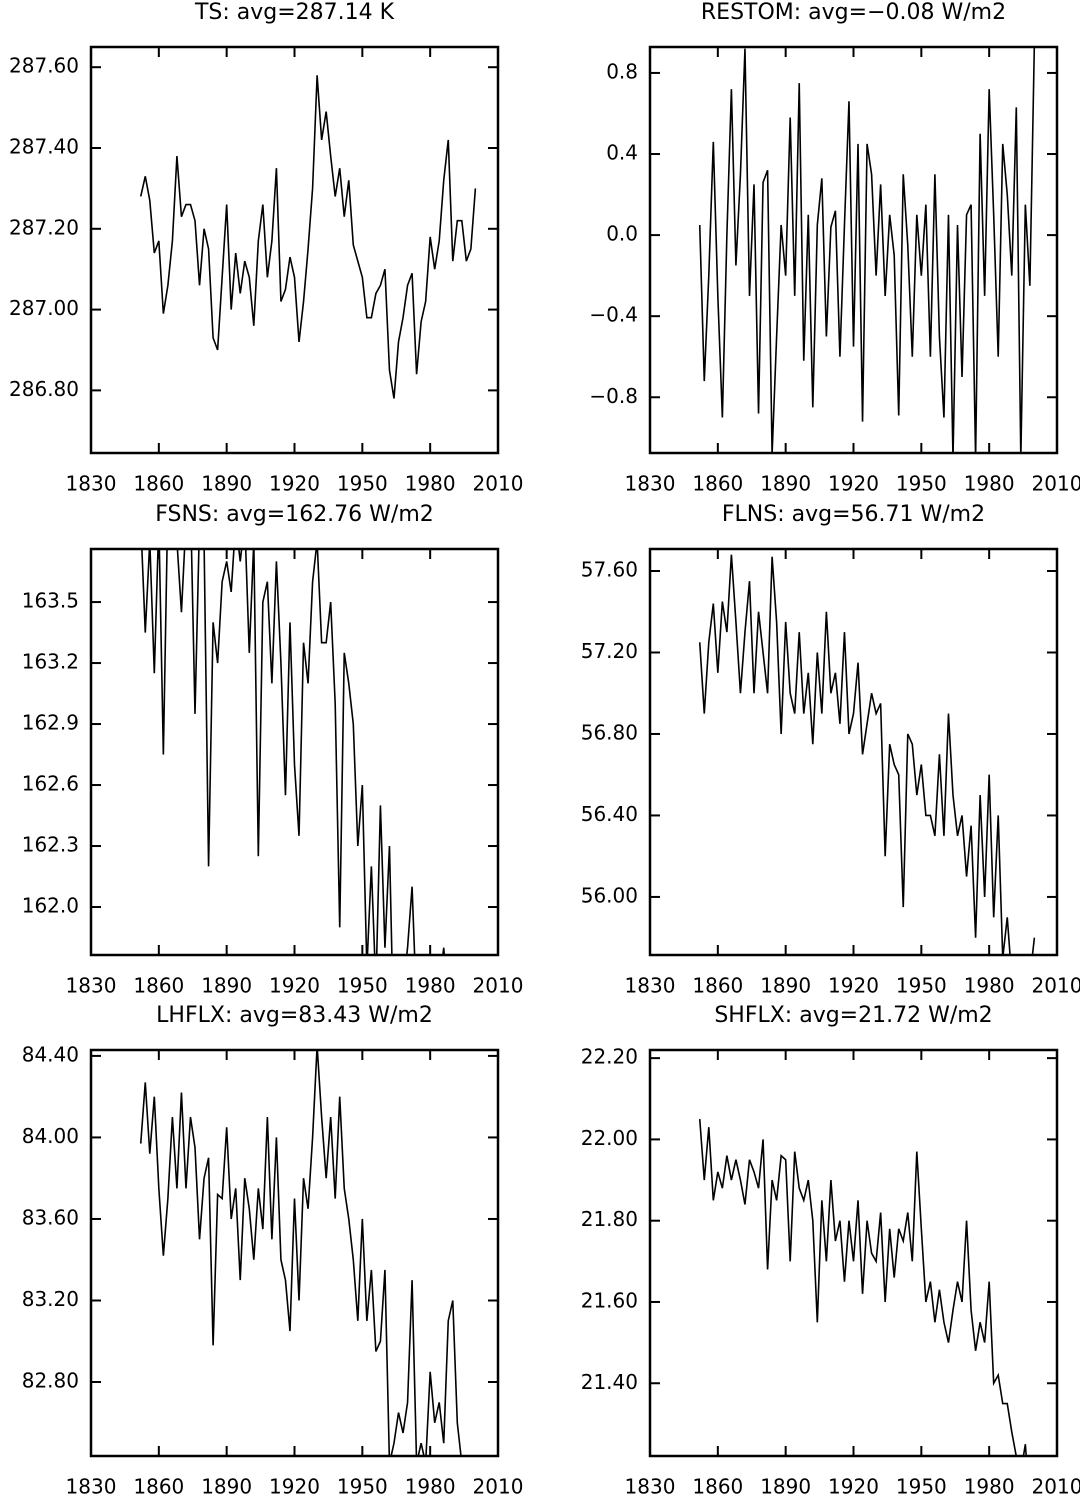 This screenshot has height=1498, width=1080. I want to click on chart-title: FSNS: avg=162.76 W/m2, so click(294, 514).